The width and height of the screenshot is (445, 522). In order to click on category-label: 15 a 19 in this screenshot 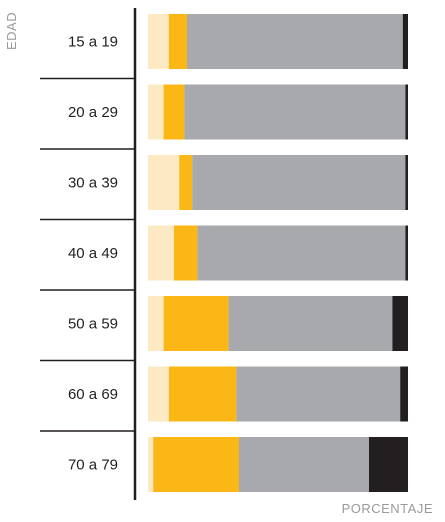, I will do `click(93, 42)`.